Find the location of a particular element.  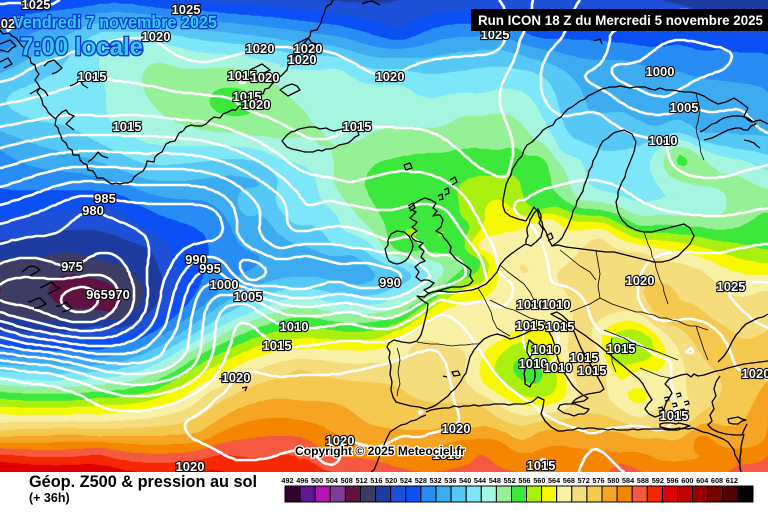

svg-text: 508 is located at coordinates (347, 480).